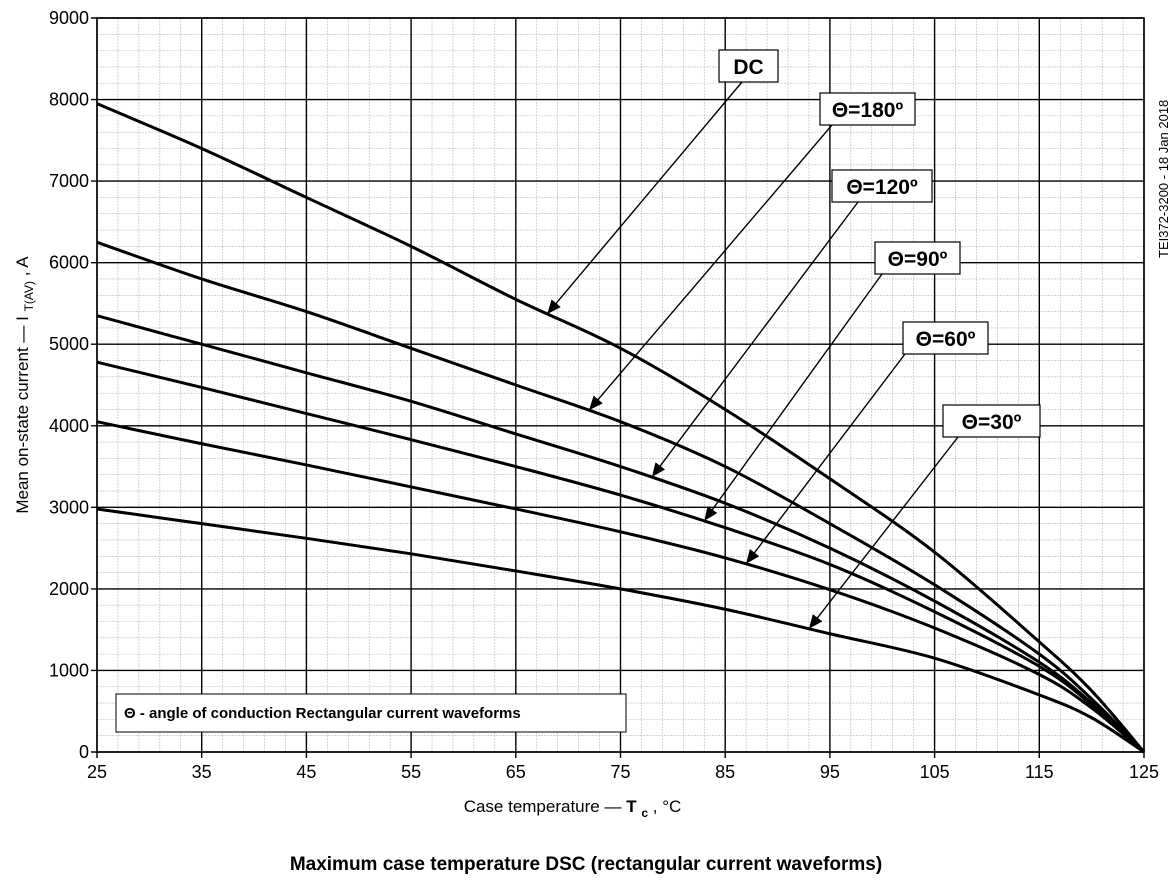  What do you see at coordinates (1144, 772) in the screenshot?
I see `x-tick-label: 125` at bounding box center [1144, 772].